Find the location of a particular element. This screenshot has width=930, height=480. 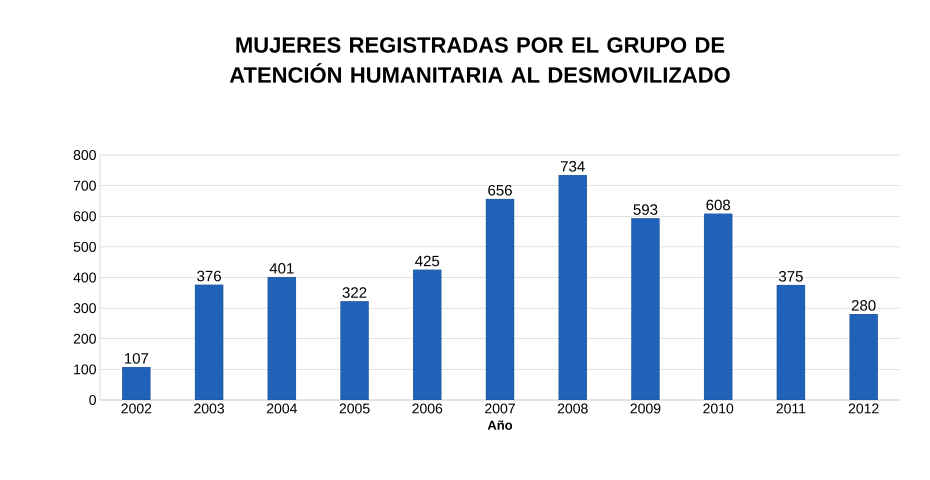

y-tick-label: 0 is located at coordinates (92, 400).